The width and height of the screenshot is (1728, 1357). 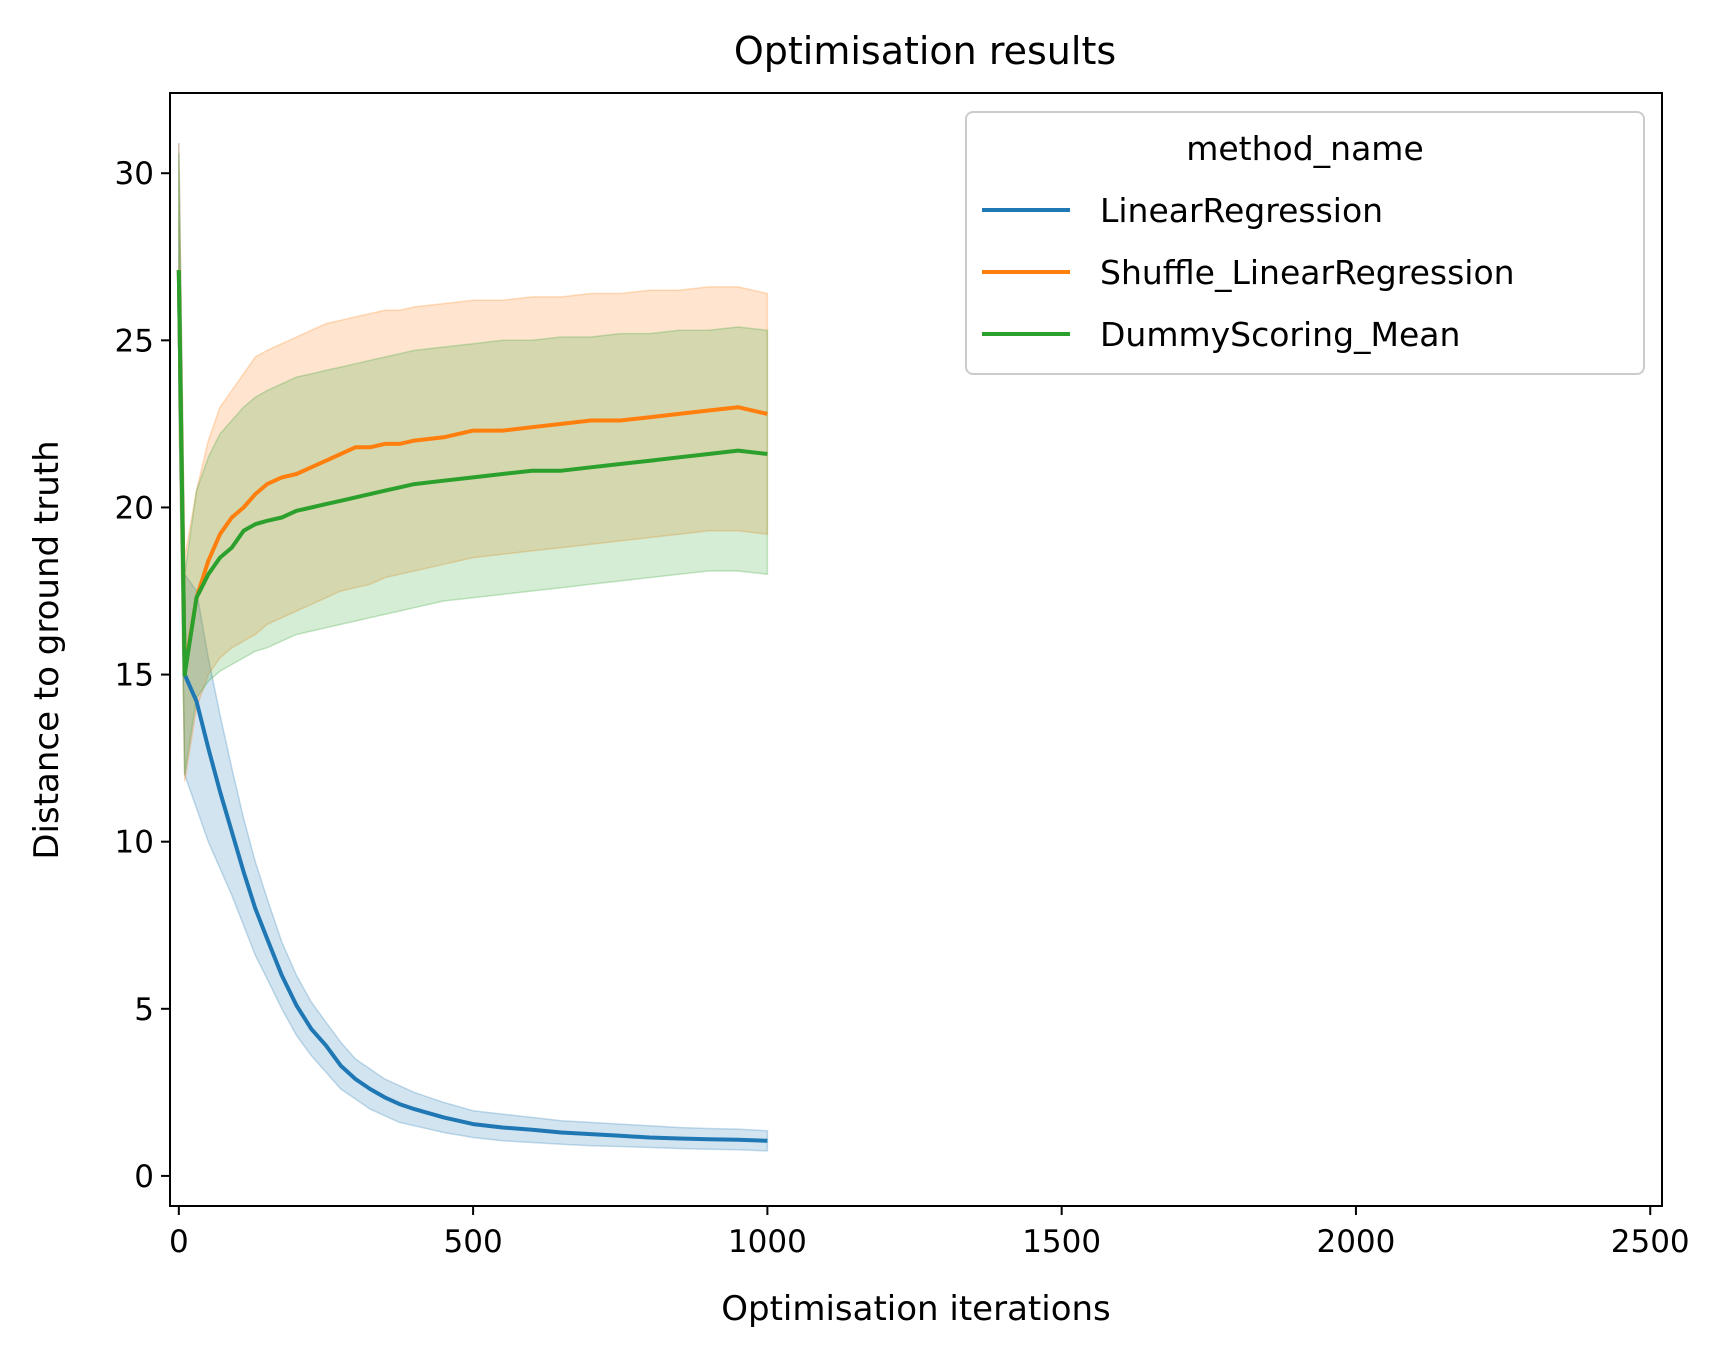 What do you see at coordinates (1280, 334) in the screenshot?
I see `legend-label: DummyScoring_Mean` at bounding box center [1280, 334].